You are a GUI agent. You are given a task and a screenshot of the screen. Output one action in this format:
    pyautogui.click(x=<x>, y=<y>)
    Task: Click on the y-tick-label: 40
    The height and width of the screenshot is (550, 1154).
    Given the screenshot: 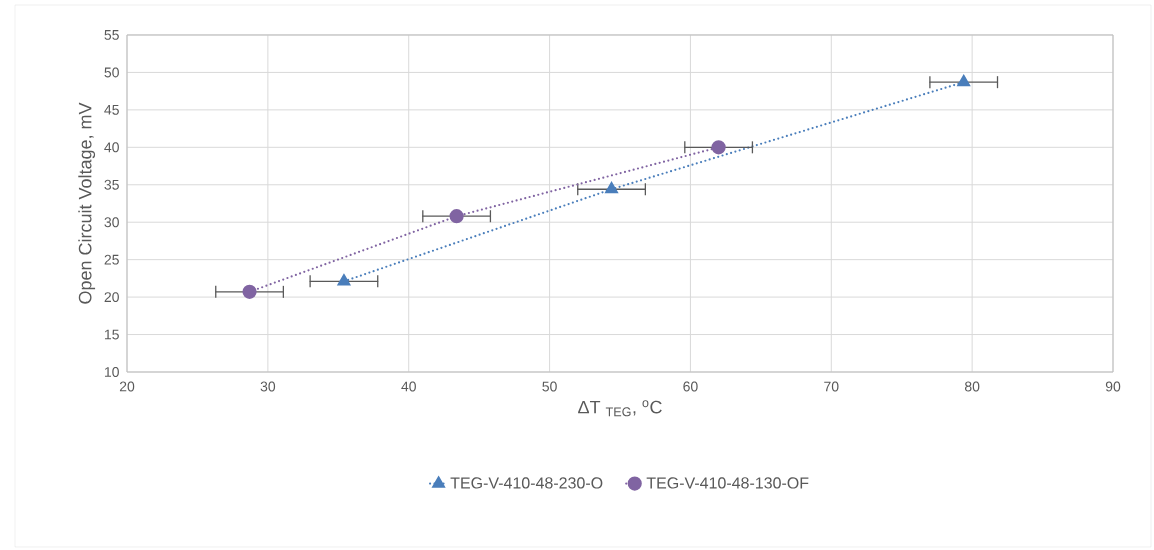 What is the action you would take?
    pyautogui.click(x=111, y=147)
    